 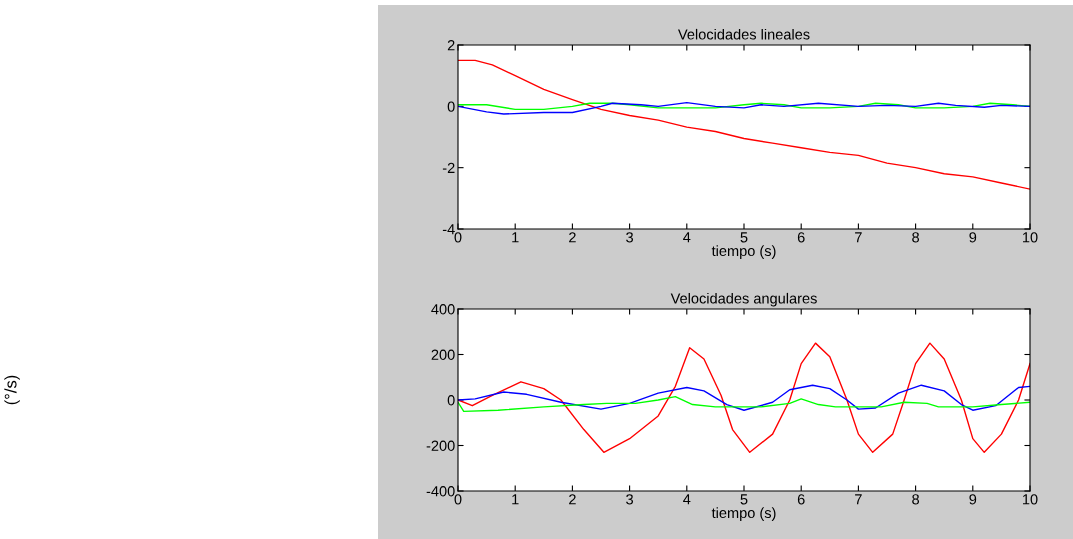 What do you see at coordinates (743, 34) in the screenshot?
I see `chart-title: Velocidades lineales` at bounding box center [743, 34].